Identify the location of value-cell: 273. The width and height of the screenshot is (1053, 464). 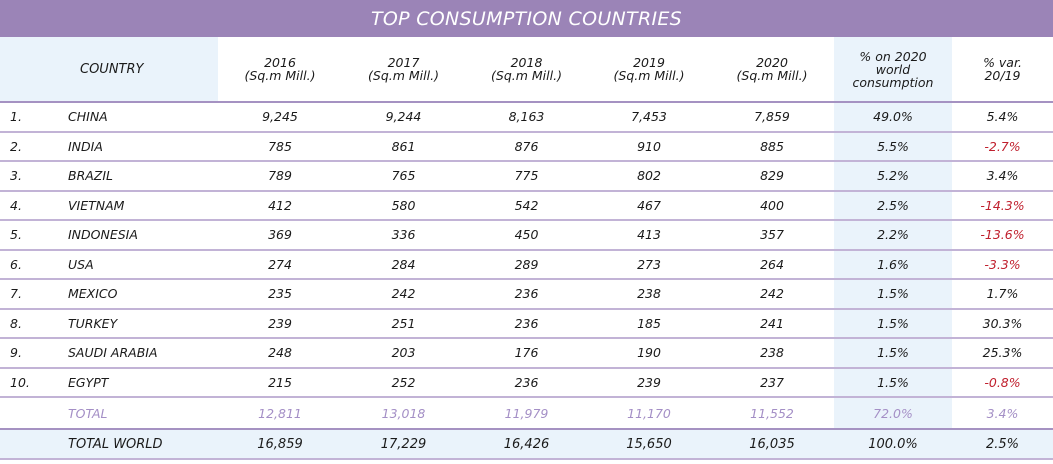
(649, 264).